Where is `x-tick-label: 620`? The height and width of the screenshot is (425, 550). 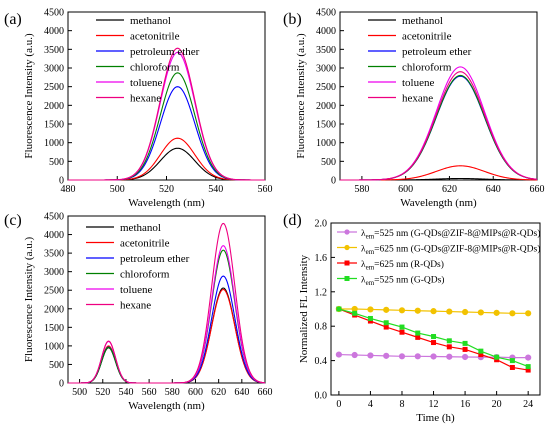 x-tick-label: 620 is located at coordinates (449, 189).